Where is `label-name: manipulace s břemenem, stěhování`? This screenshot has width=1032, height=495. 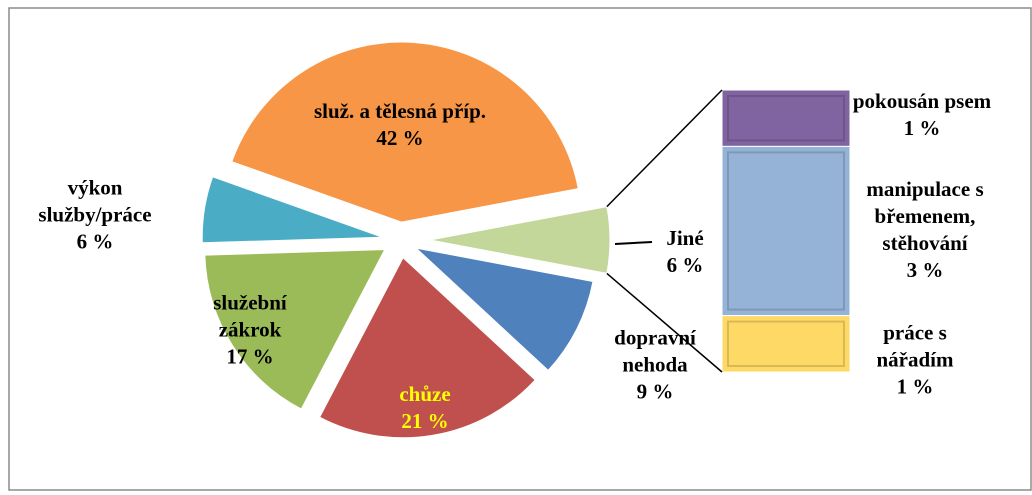
label-name: manipulace s břemenem, stěhování is located at coordinates (925, 216).